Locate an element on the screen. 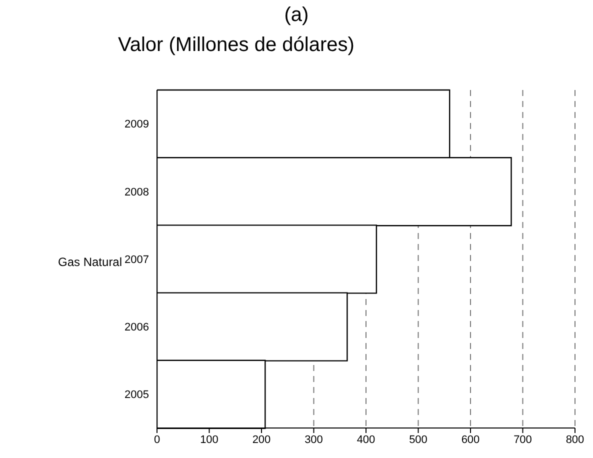 This screenshot has height=458, width=593. x-tick-label: 700 is located at coordinates (523, 440).